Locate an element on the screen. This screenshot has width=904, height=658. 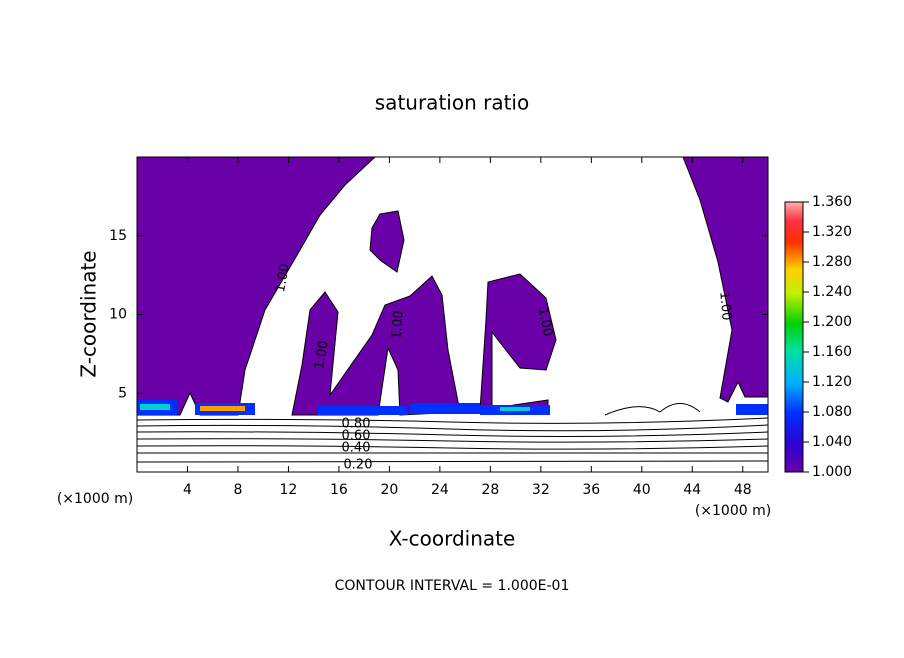
contour-label: 0.60 is located at coordinates (356, 436).